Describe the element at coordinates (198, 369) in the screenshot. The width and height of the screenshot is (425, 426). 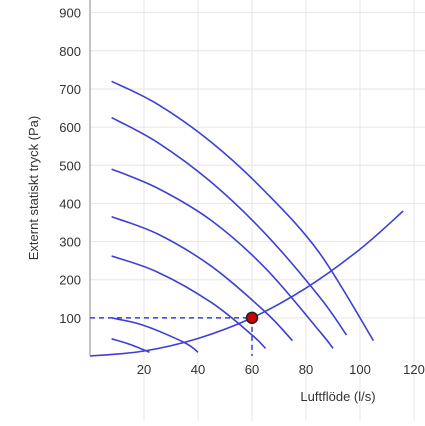
I see `x-tick-label: 40` at that location.